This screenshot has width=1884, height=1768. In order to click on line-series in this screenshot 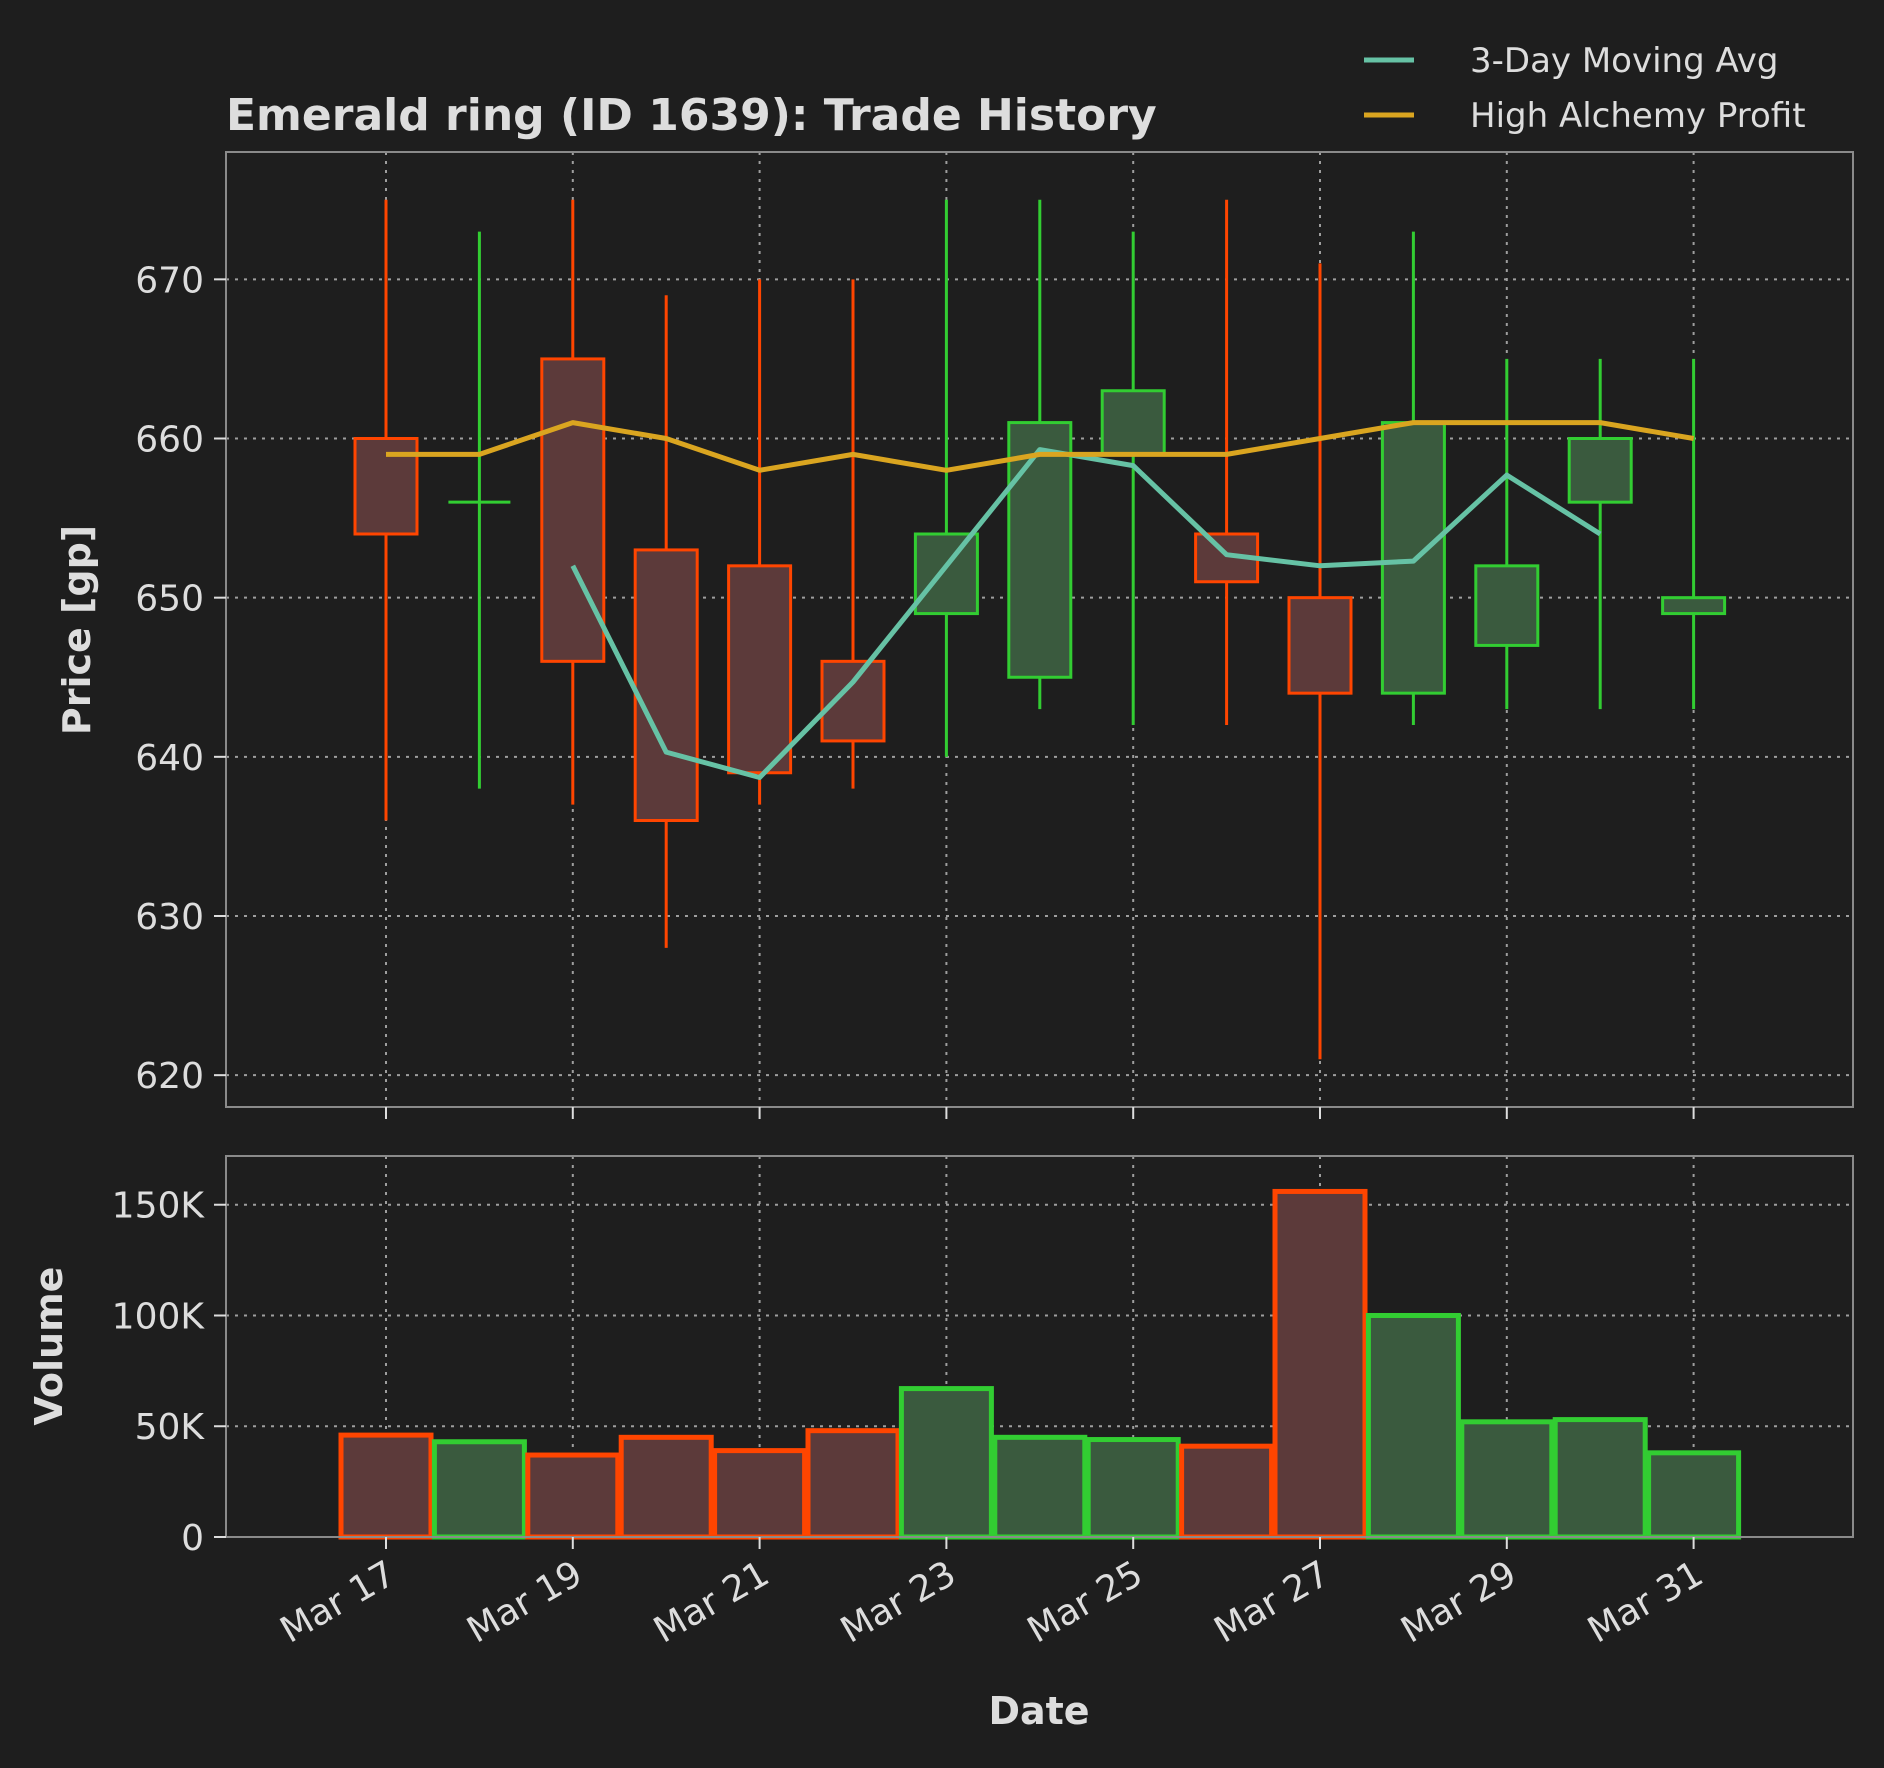, I will do `click(1040, 600)`.